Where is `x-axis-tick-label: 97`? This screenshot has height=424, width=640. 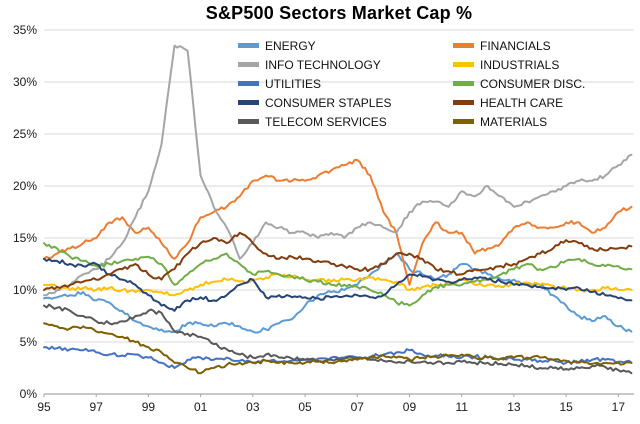 x-axis-tick-label: 97 is located at coordinates (97, 407).